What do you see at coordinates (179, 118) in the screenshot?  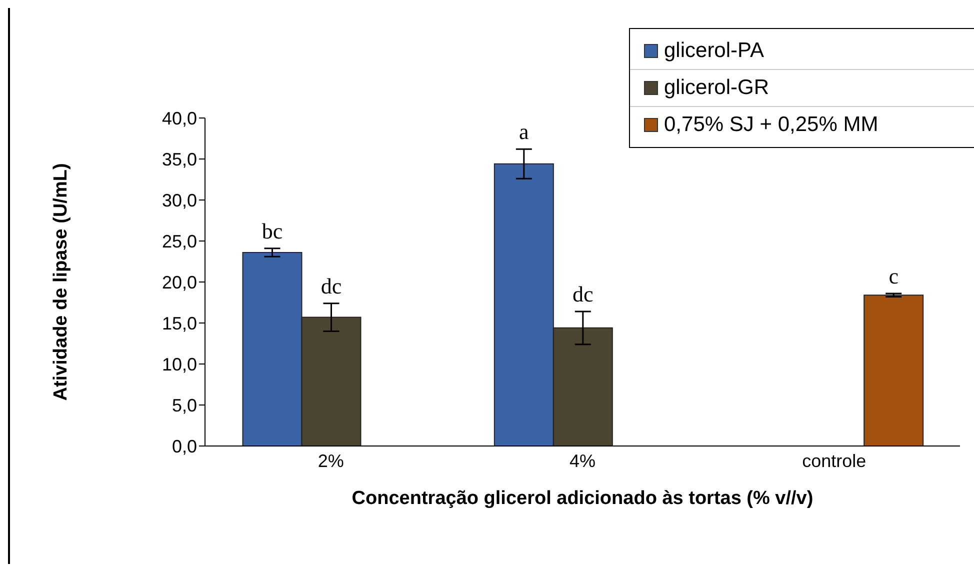 I see `y-tick-label: 40,0` at bounding box center [179, 118].